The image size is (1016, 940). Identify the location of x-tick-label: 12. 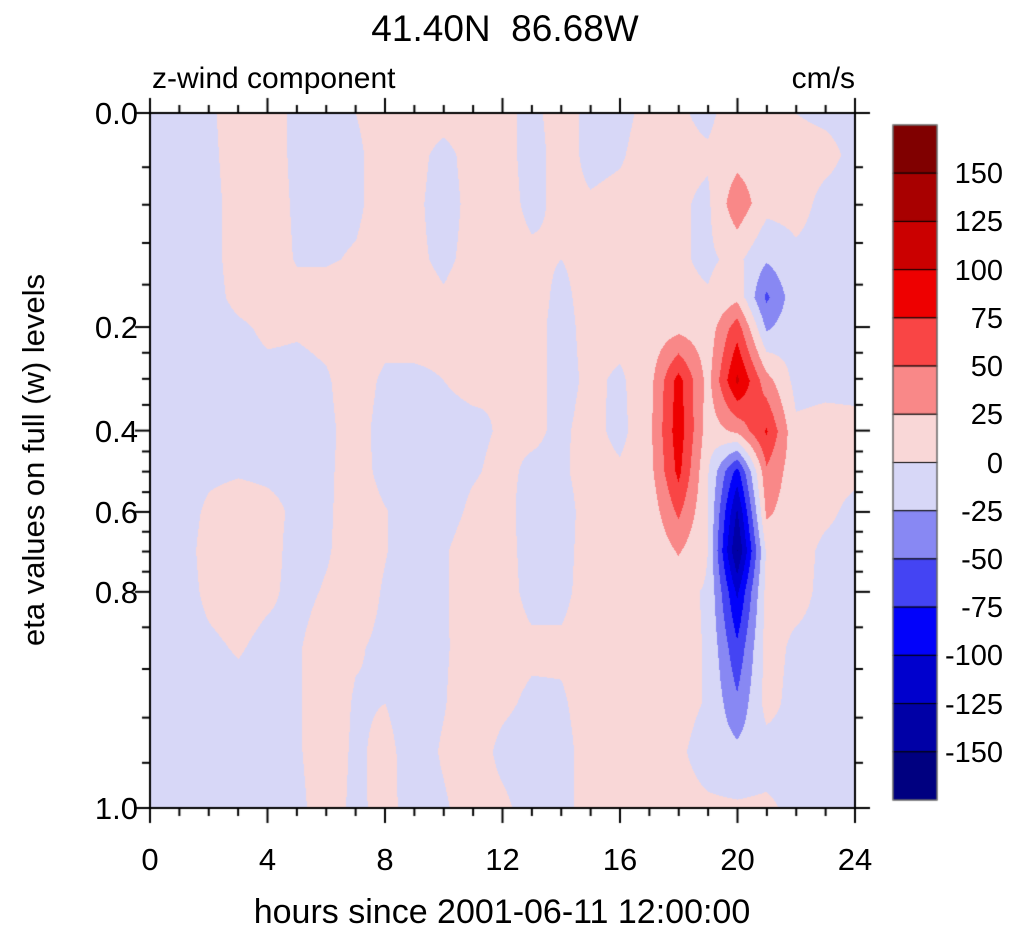
(502, 859).